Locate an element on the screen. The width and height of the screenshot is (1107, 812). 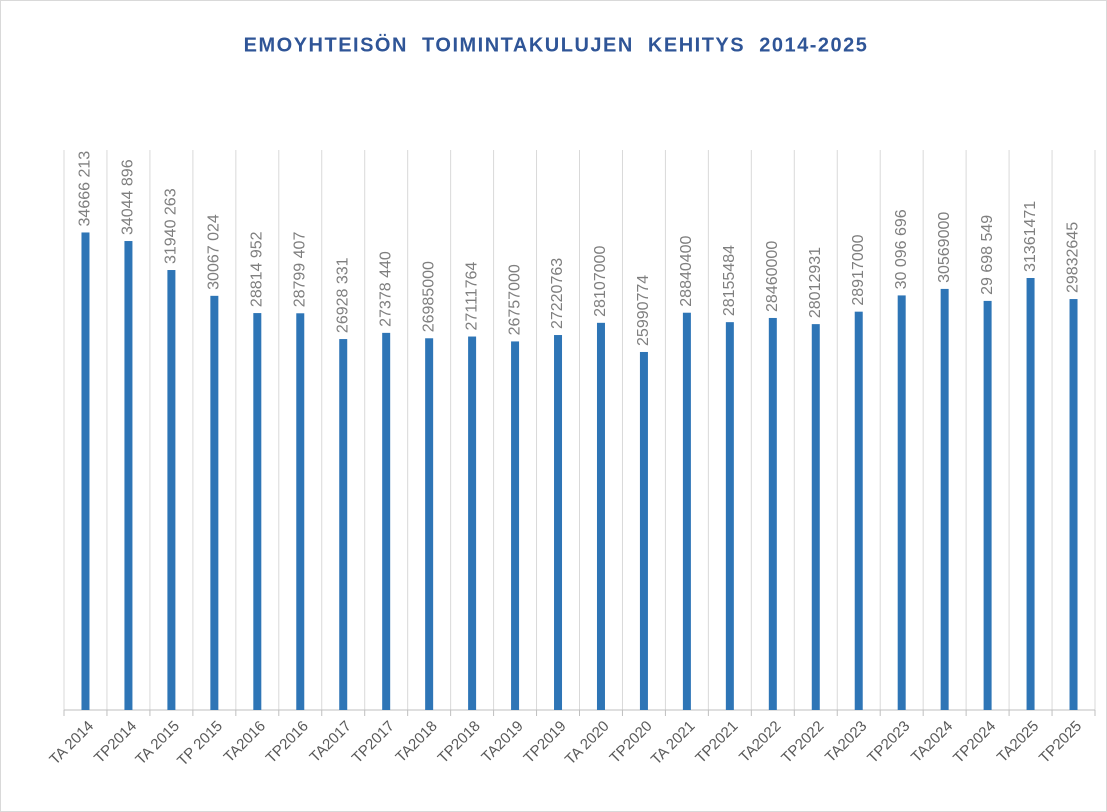
data-label: 26757000 is located at coordinates (514, 299).